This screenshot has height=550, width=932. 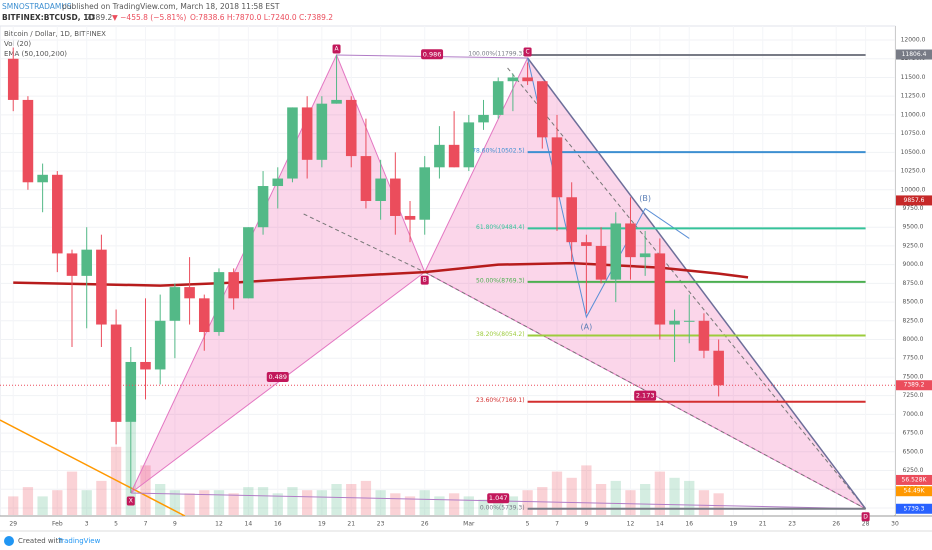 What do you see at coordinates (913, 395) in the screenshot?
I see `y-tick-label: 7250.0` at bounding box center [913, 395].